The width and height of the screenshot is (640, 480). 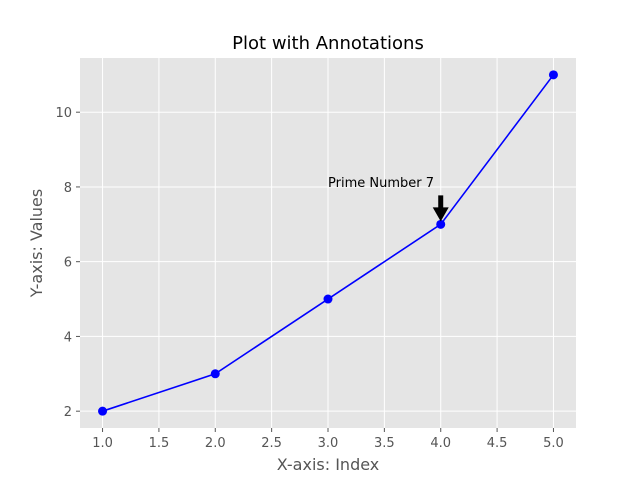 I want to click on x-axis-ticks: 1.0 1.5 2.0 2.5 3.0 3.5 4.0 4.5 5.0, so click(x=328, y=439).